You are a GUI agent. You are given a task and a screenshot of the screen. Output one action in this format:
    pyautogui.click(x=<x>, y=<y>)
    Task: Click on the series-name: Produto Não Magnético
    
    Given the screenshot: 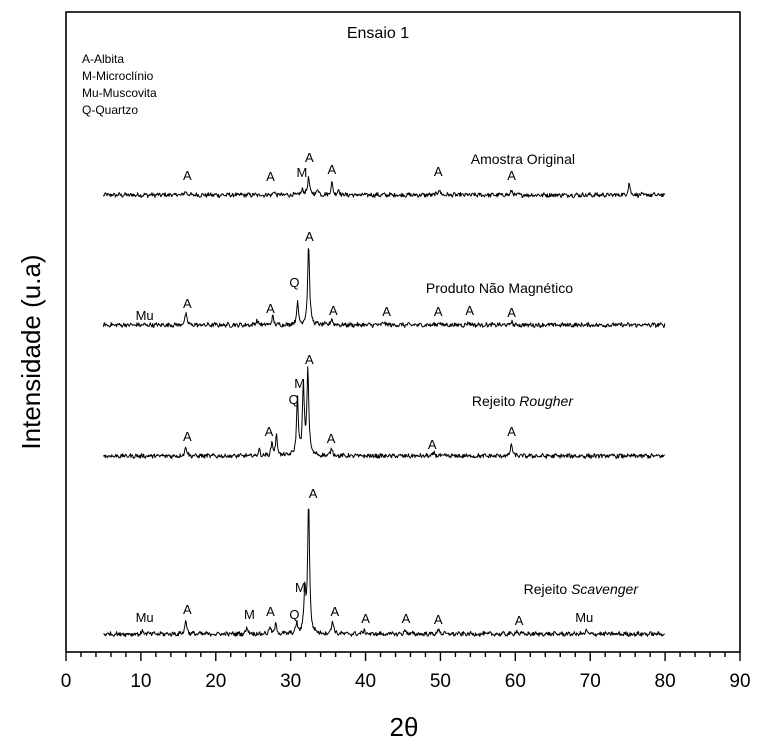 What is the action you would take?
    pyautogui.click(x=499, y=288)
    